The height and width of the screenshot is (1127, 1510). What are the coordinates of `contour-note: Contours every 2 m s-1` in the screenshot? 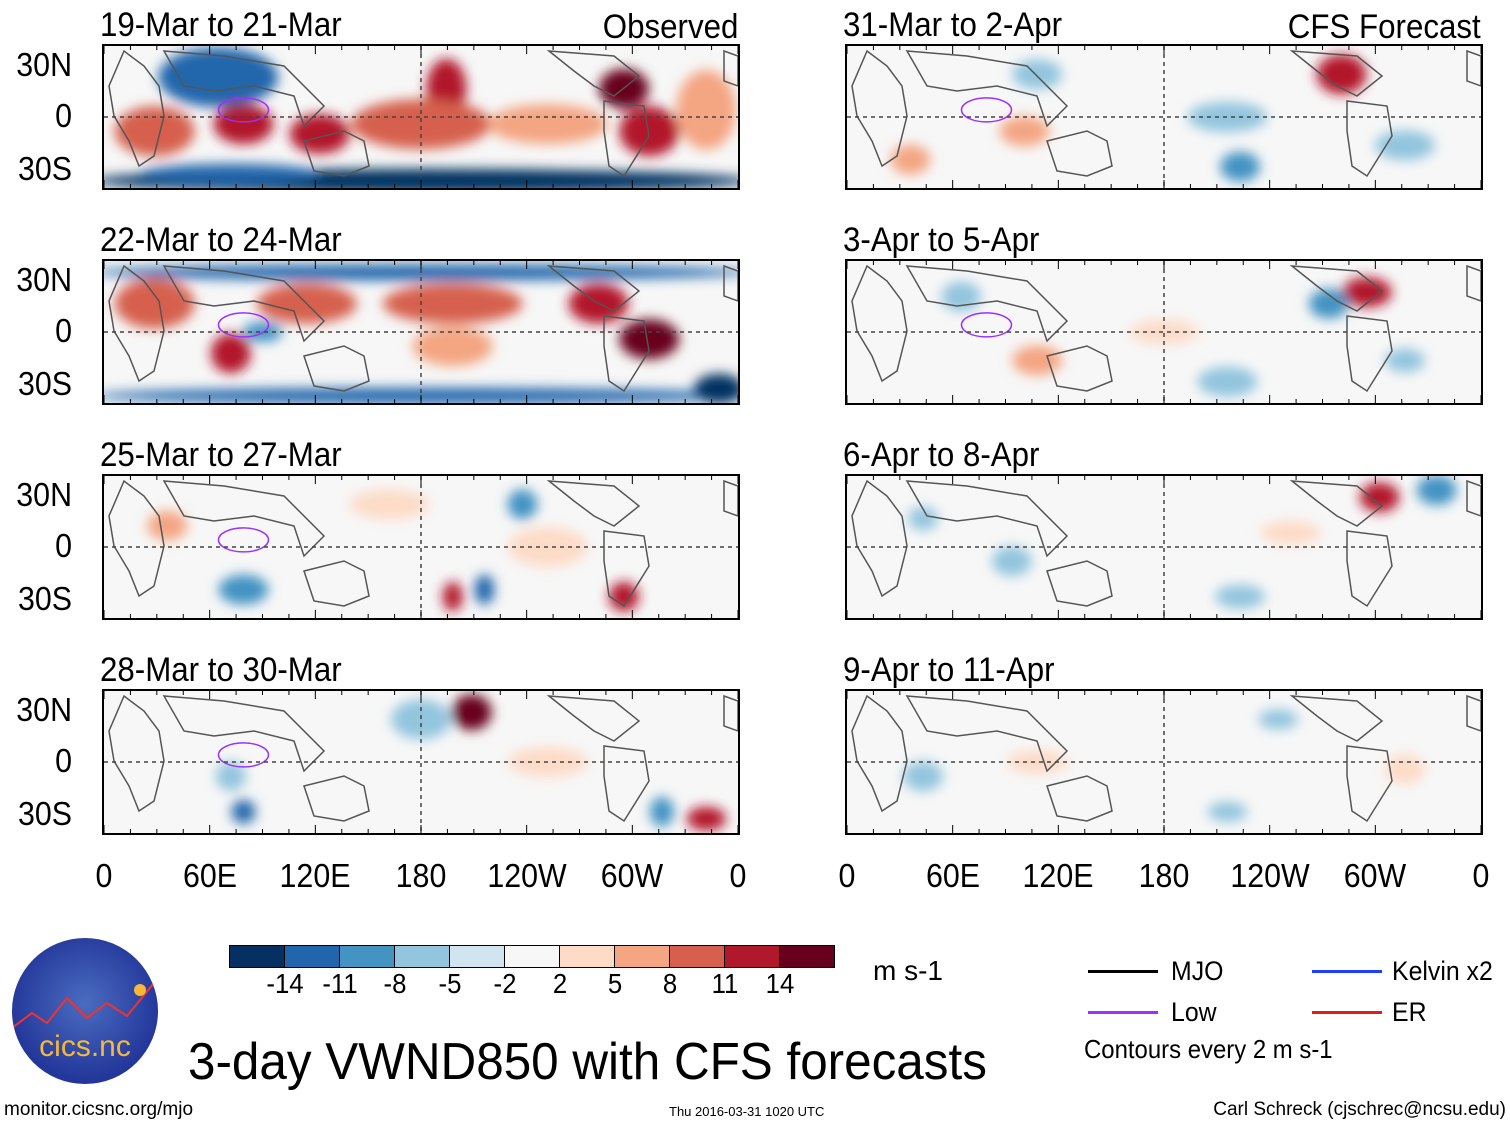 It's located at (1208, 1049).